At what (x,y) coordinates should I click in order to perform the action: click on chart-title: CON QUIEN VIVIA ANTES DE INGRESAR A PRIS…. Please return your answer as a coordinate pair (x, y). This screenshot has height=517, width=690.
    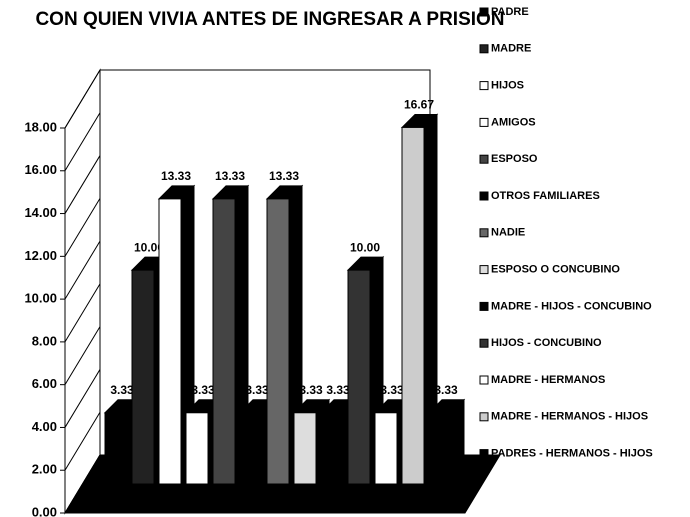
    Looking at the image, I should click on (269, 19).